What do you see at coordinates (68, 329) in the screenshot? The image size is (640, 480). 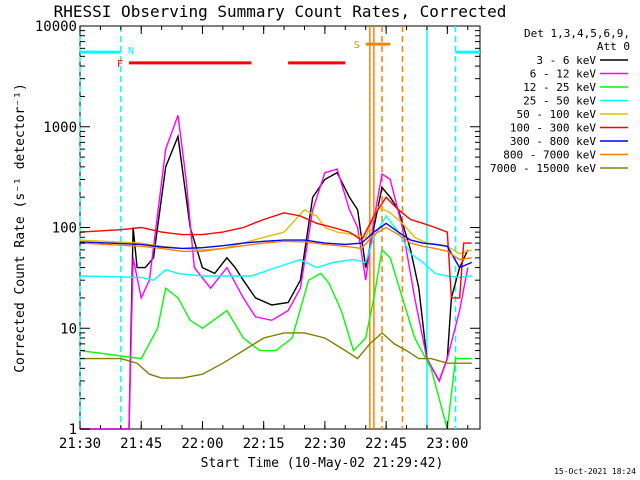 I see `y-tick-label-10: 10` at bounding box center [68, 329].